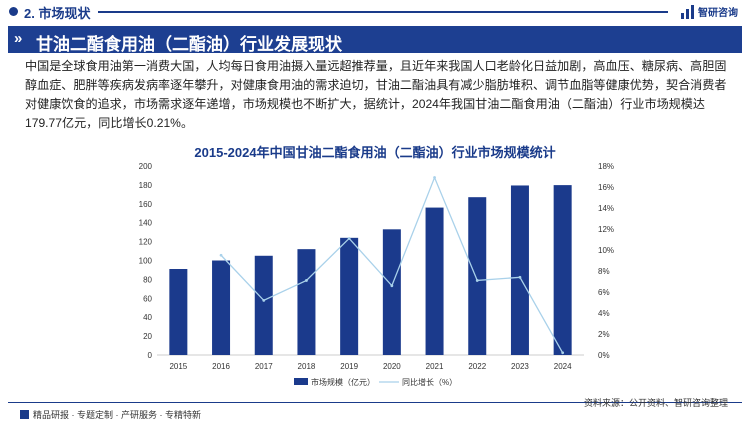 This screenshot has width=750, height=421. Describe the element at coordinates (606, 187) in the screenshot. I see `y-right-tick-label: 16%` at that location.